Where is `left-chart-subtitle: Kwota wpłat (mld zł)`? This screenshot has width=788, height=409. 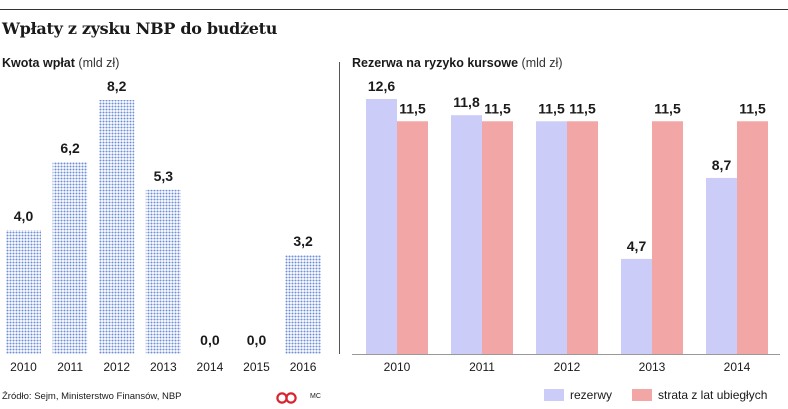 left-chart-subtitle: Kwota wpłat (mld zł) is located at coordinates (60, 63).